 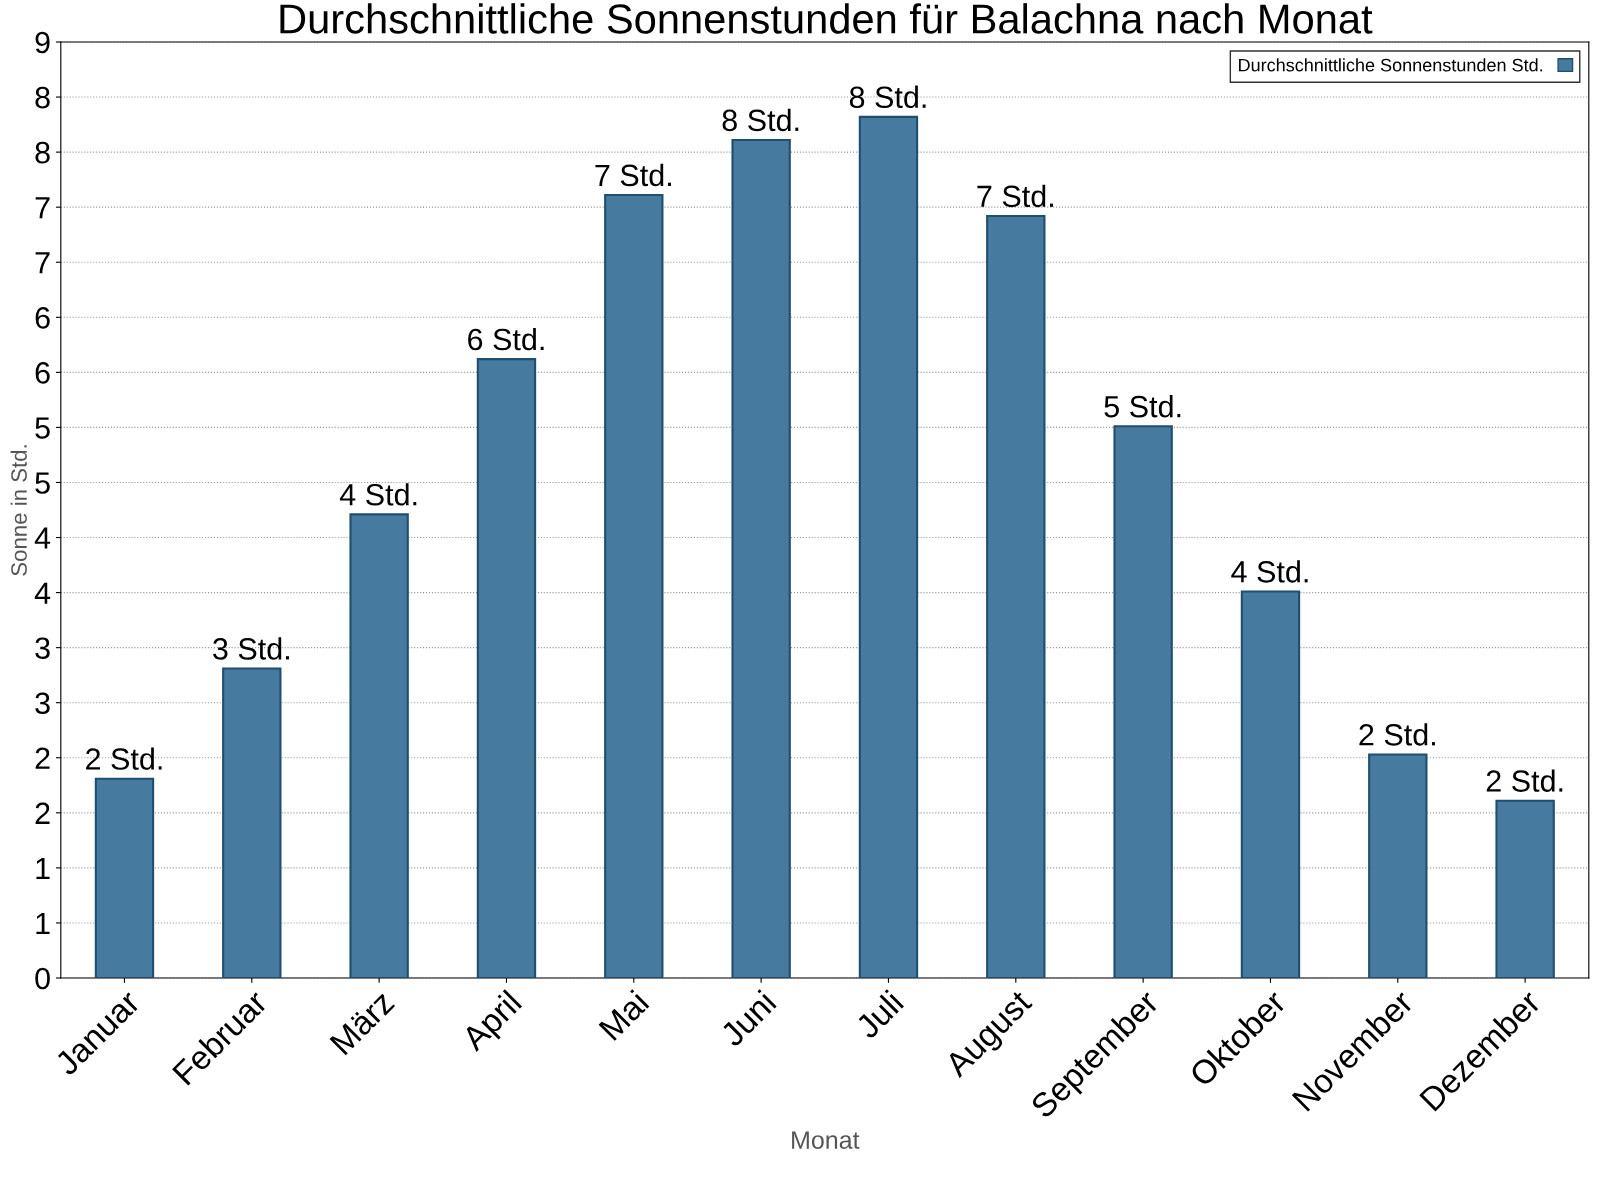 What do you see at coordinates (18, 510) in the screenshot?
I see `y-axis-title: Sonne in Std.` at bounding box center [18, 510].